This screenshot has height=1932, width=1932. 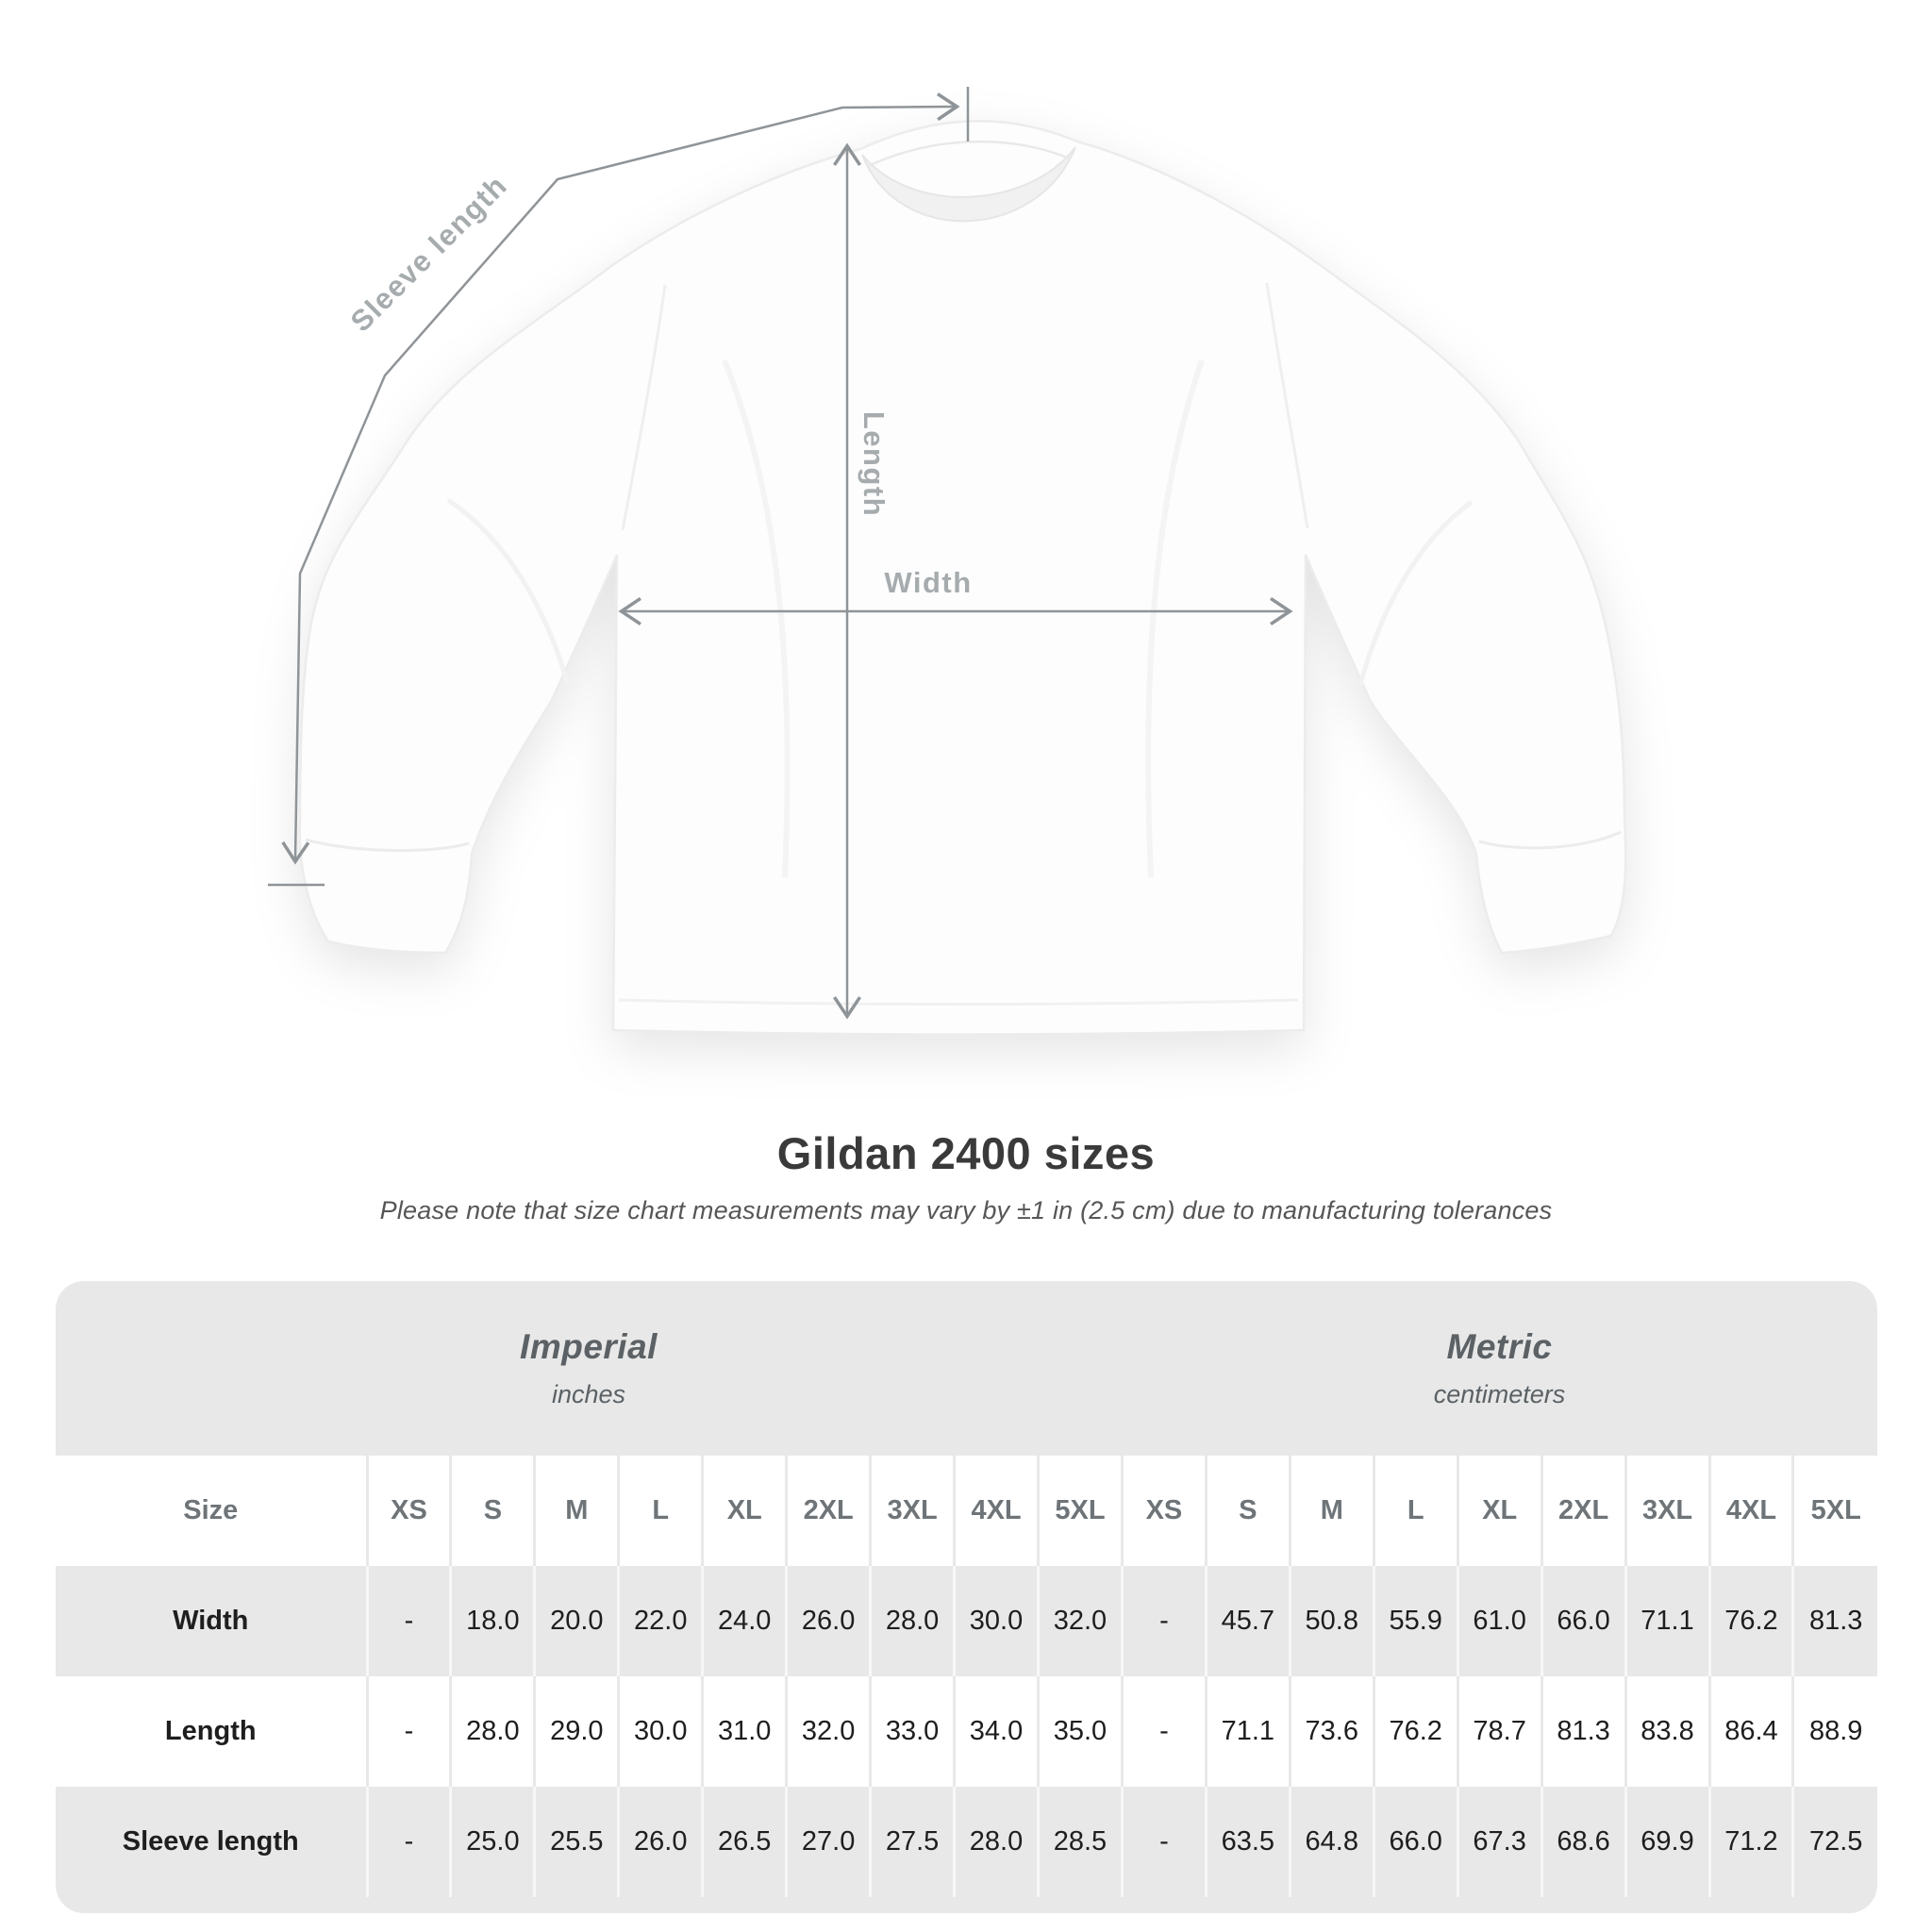 I want to click on value-cell: 31.0, so click(x=744, y=1731).